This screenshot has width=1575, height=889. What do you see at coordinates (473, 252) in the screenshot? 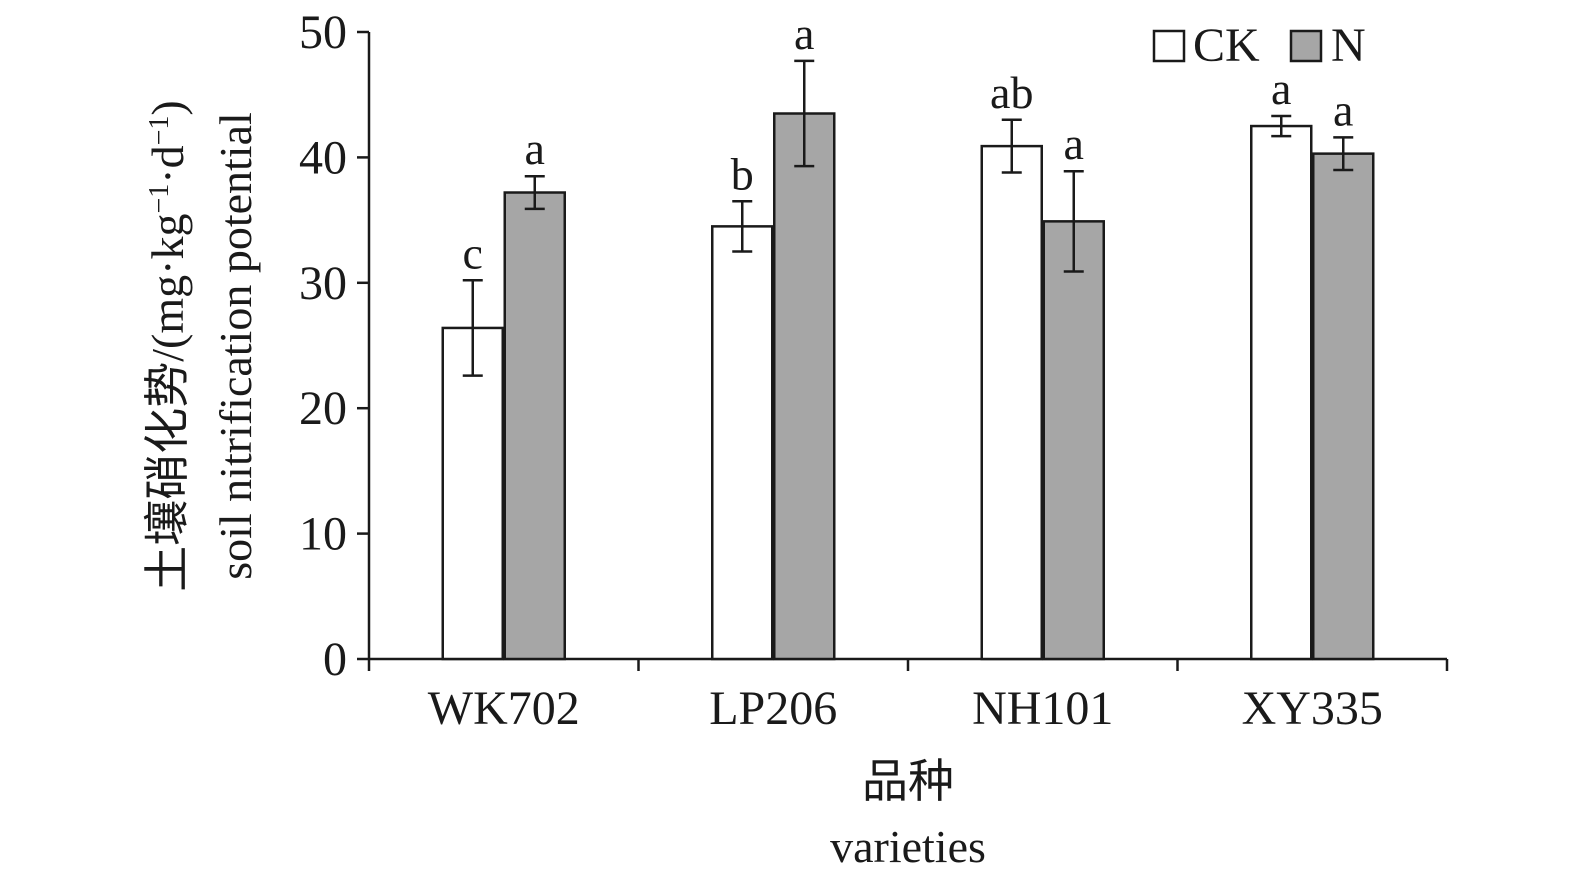
I see `significance-letter: c` at bounding box center [473, 252].